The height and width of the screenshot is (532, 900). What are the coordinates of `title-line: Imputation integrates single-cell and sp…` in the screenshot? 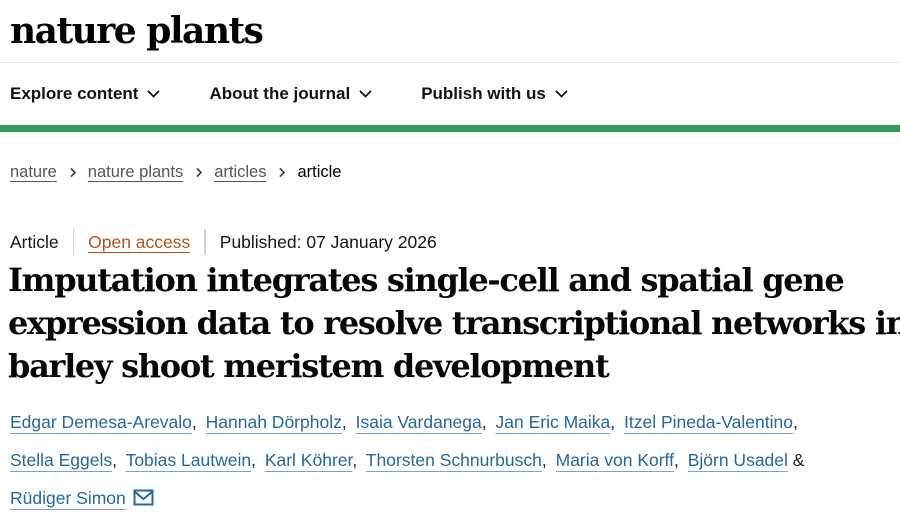 It's located at (426, 280).